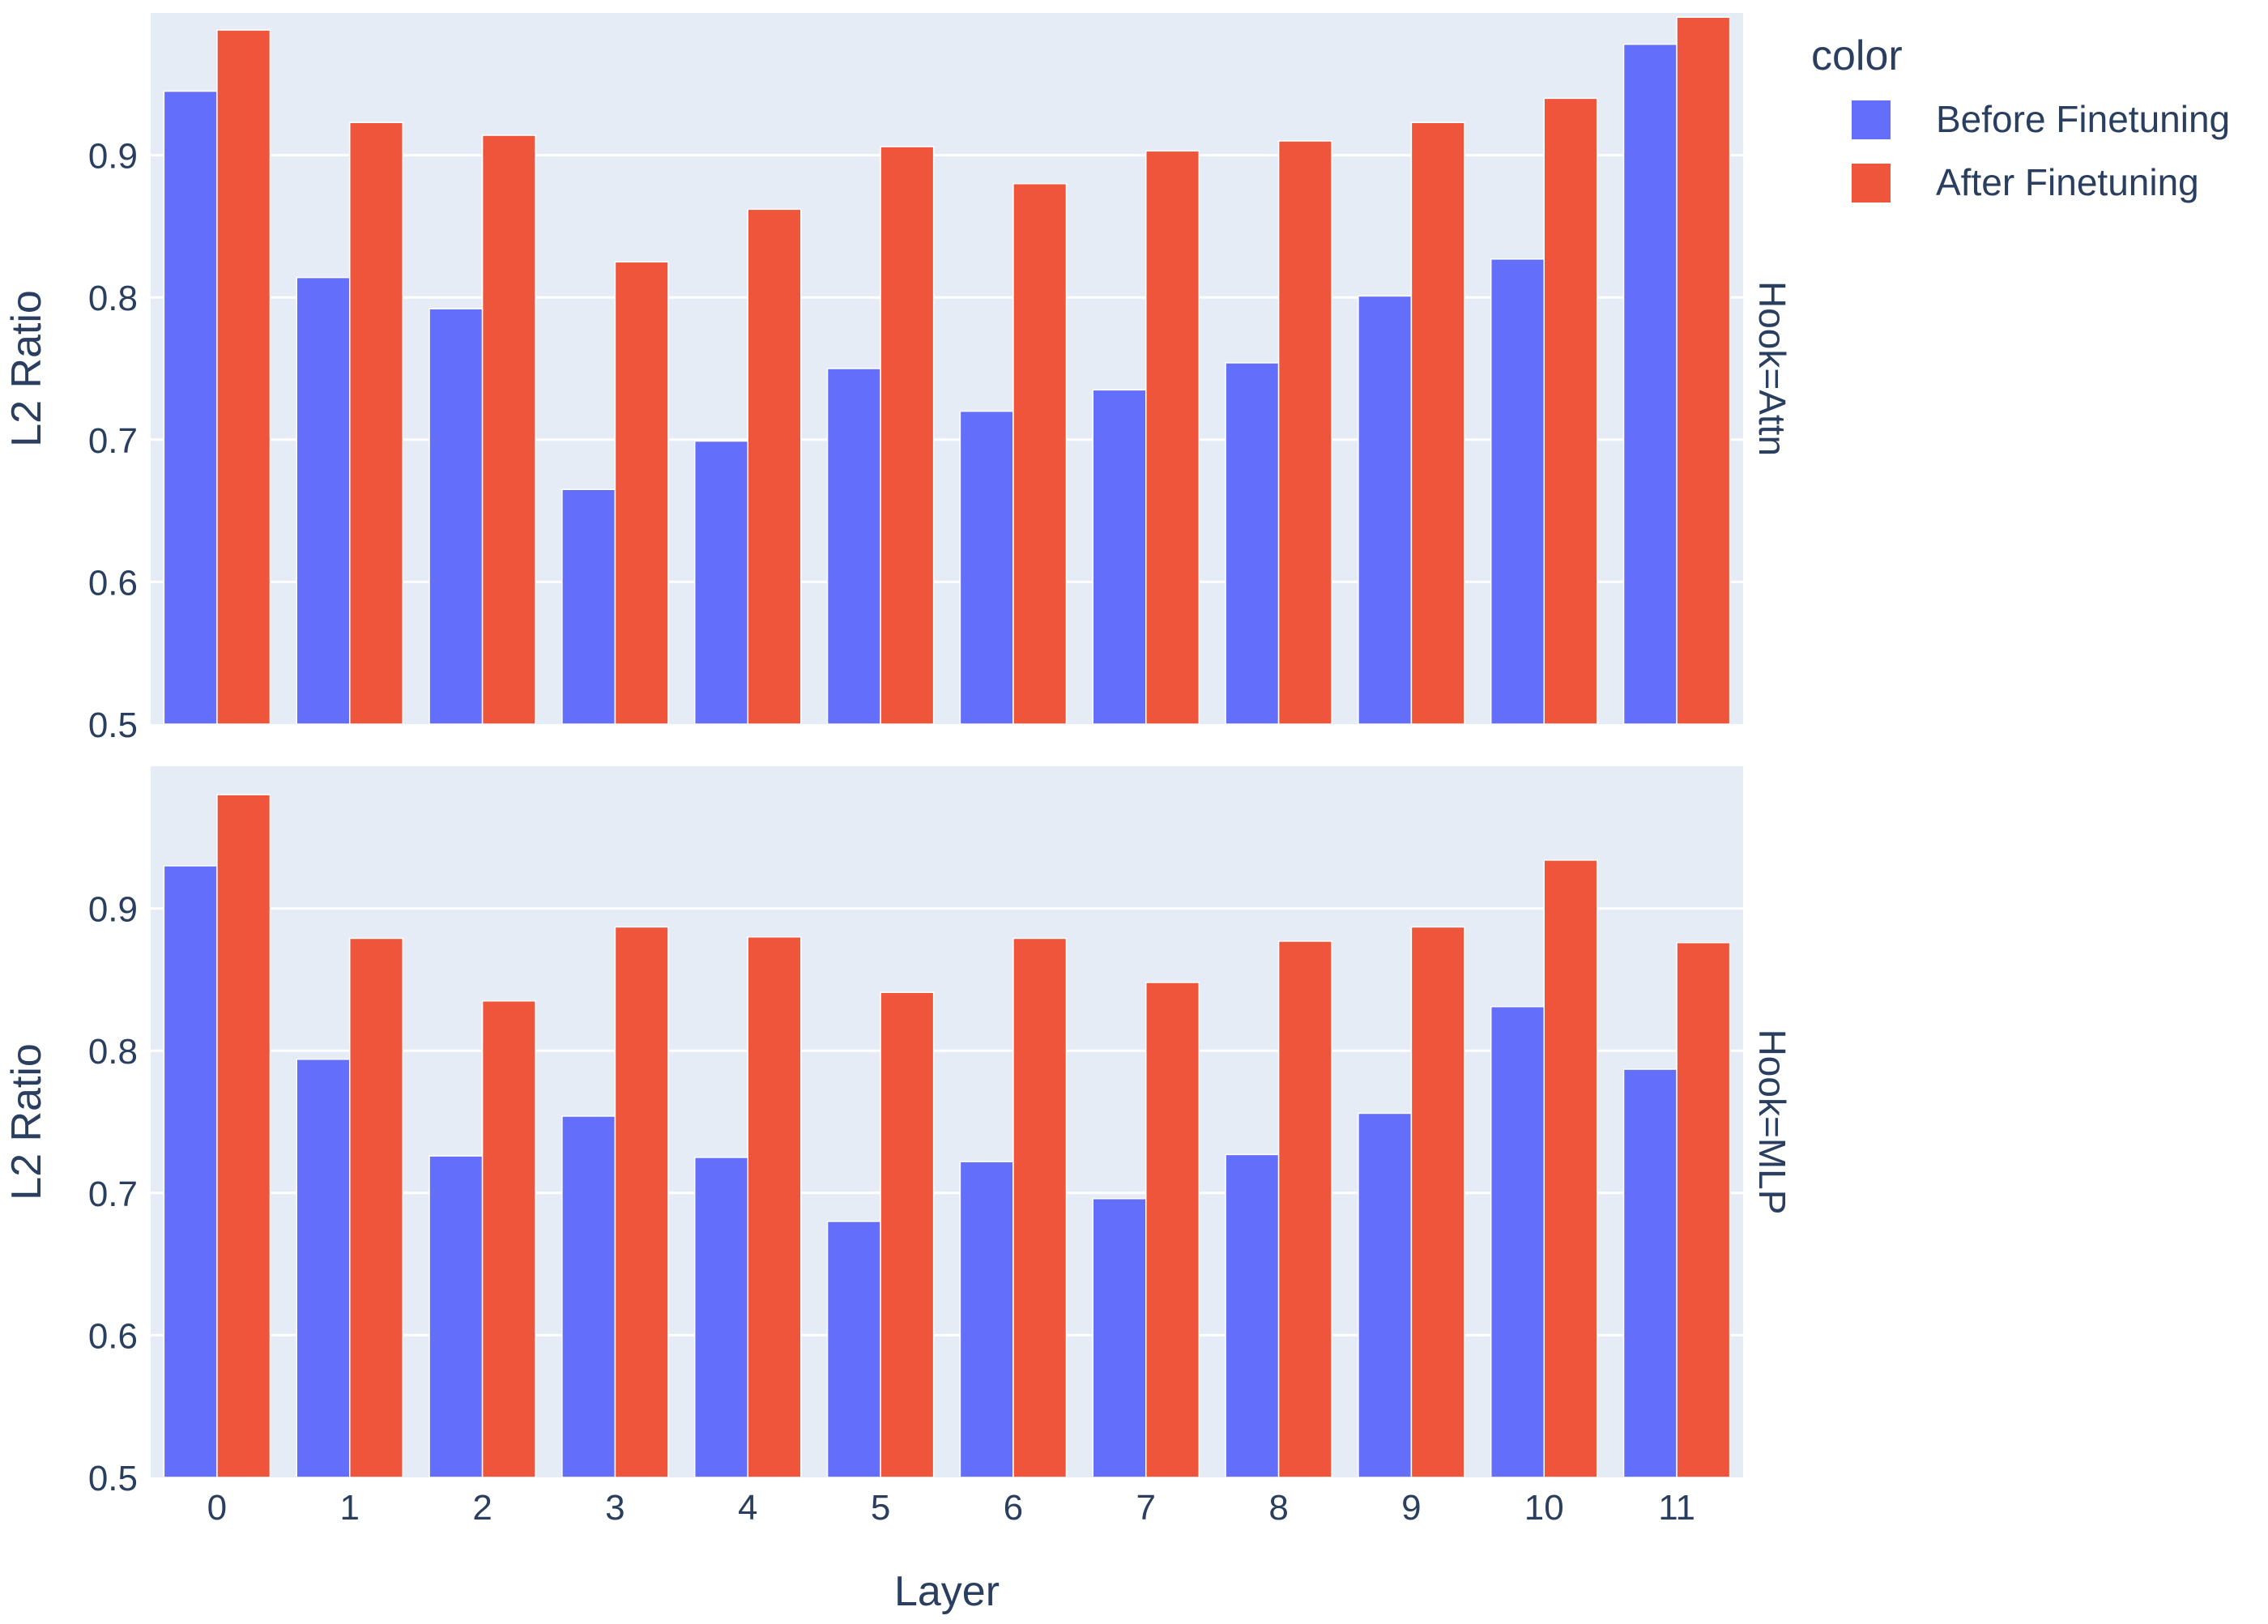  What do you see at coordinates (2083, 119) in the screenshot?
I see `legend-entry-label: Before Finetuning` at bounding box center [2083, 119].